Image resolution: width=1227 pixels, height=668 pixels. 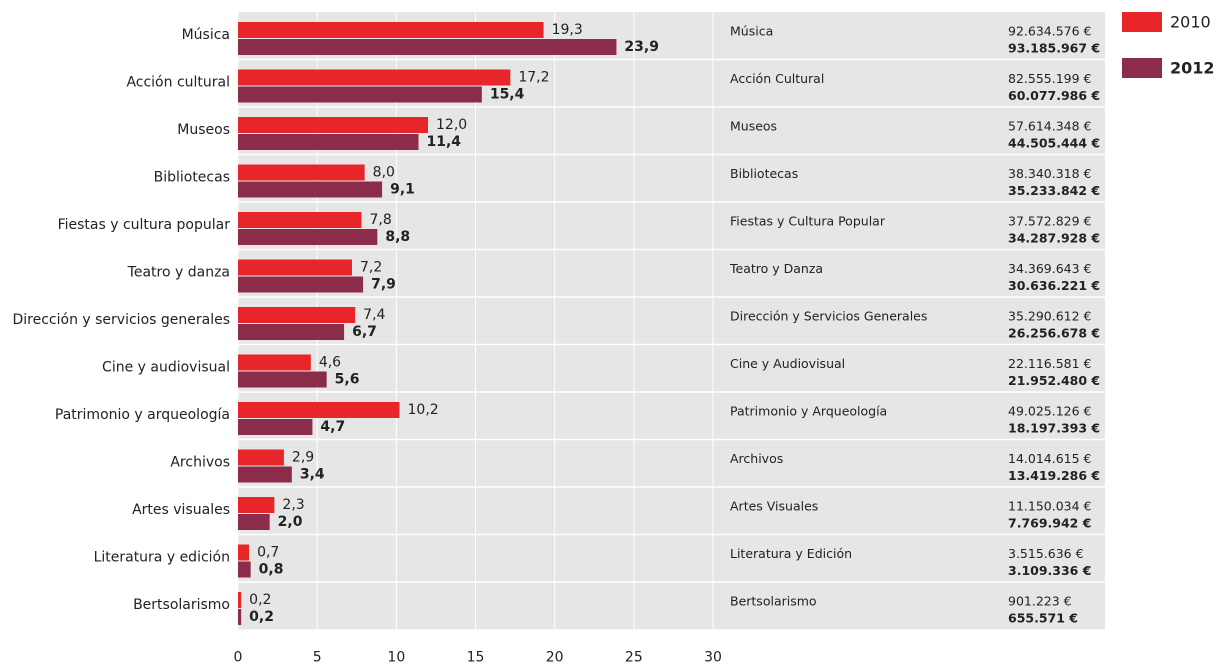 I want to click on value-label: 2,9, so click(x=303, y=458).